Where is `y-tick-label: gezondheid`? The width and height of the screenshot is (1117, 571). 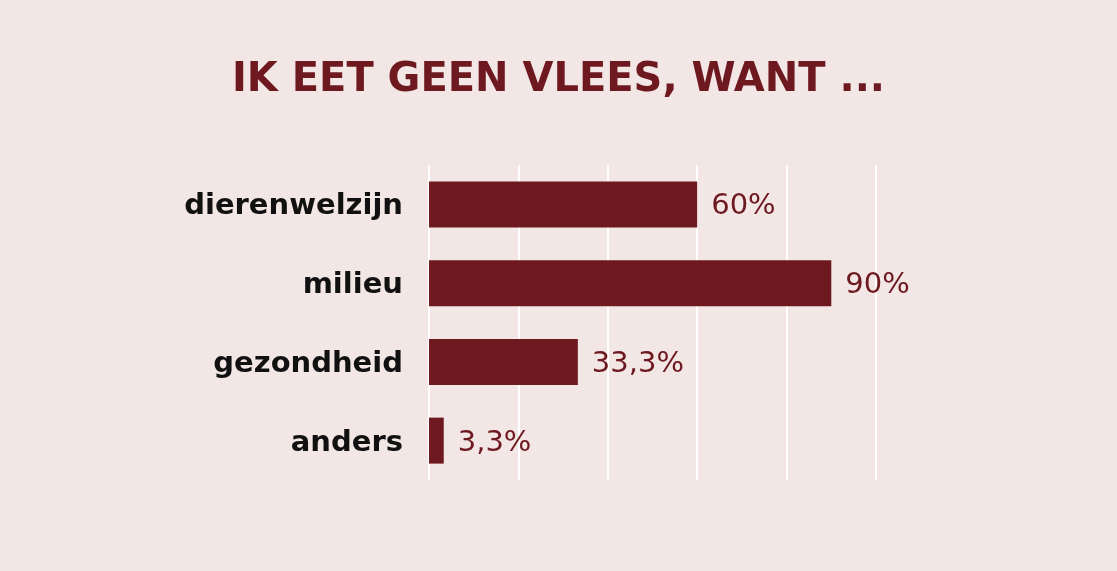
y-tick-label: gezondheid is located at coordinates (308, 361).